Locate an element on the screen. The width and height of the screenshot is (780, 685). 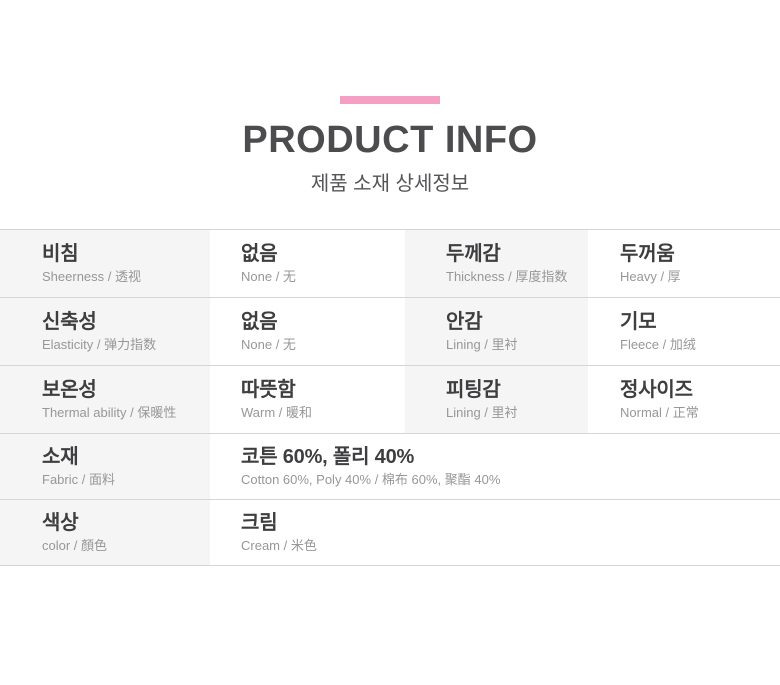
spec-value-main: 두꺼움 is located at coordinates (647, 253).